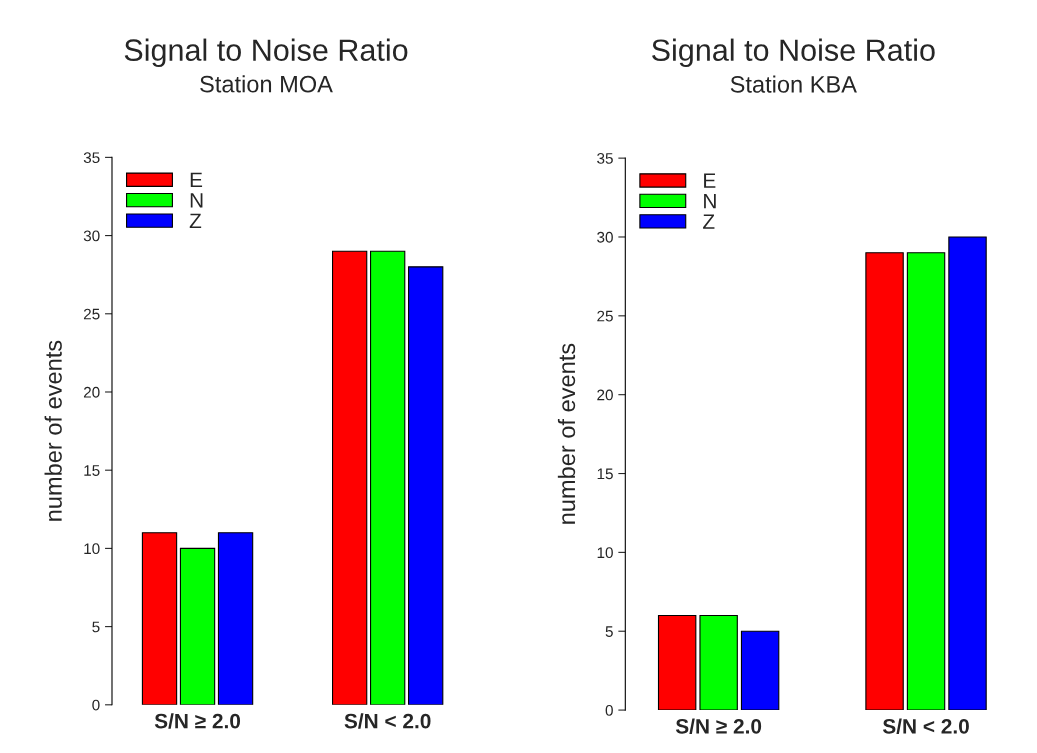  Describe the element at coordinates (793, 84) in the screenshot. I see `chart-subtitle: Station KBA` at that location.